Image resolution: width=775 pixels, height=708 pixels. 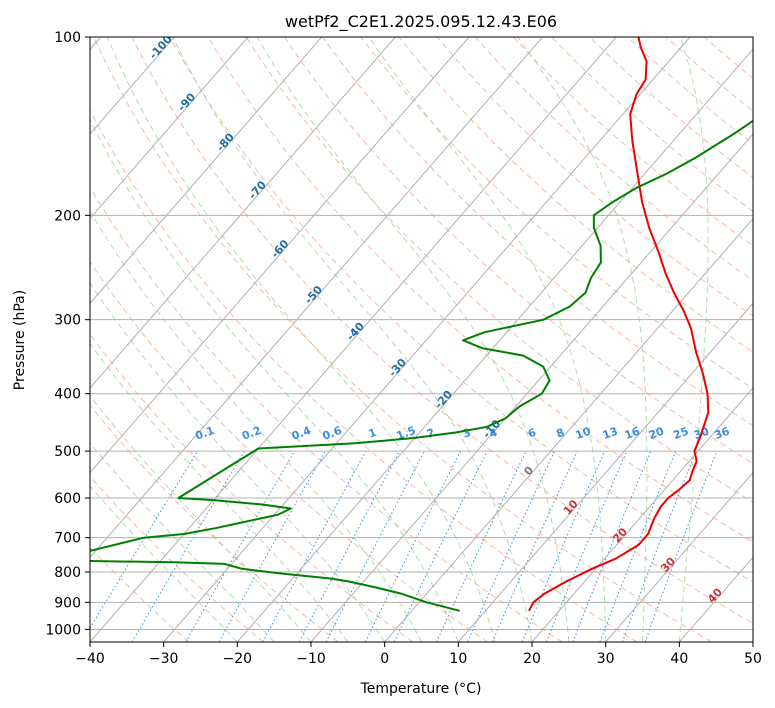 I want to click on mixing-ratio-label: 1, so click(x=373, y=433).